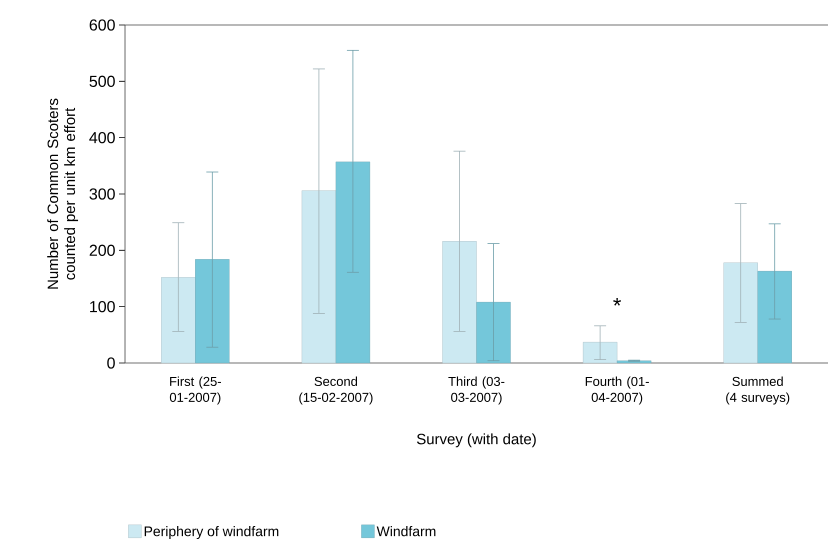  What do you see at coordinates (406, 531) in the screenshot?
I see `legend-label: Windfarm` at bounding box center [406, 531].